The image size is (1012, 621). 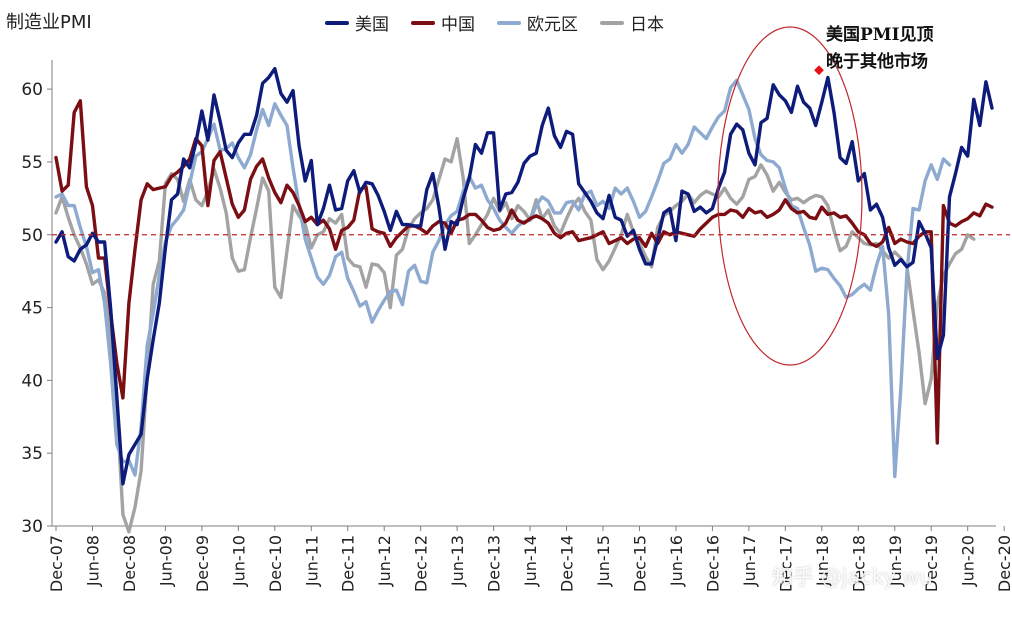 What do you see at coordinates (348, 563) in the screenshot?
I see `x-tick-label: Dec-11` at bounding box center [348, 563].